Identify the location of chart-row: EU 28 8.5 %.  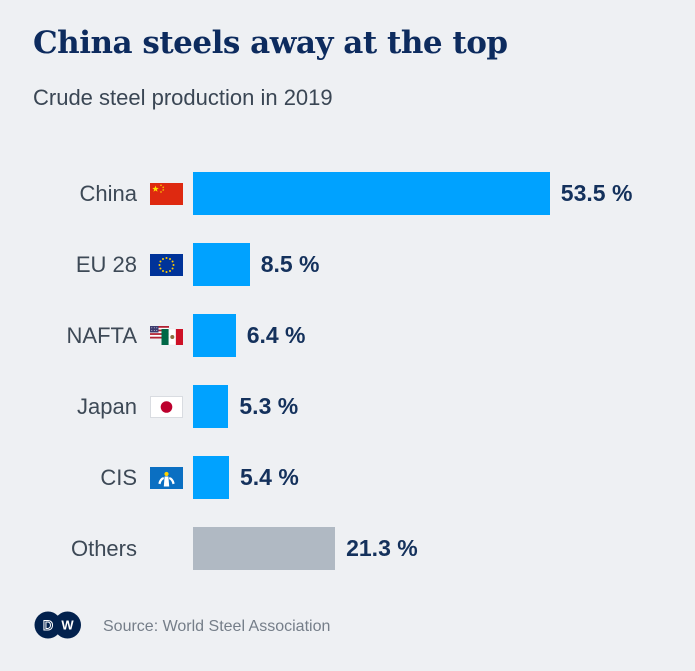
(358, 264).